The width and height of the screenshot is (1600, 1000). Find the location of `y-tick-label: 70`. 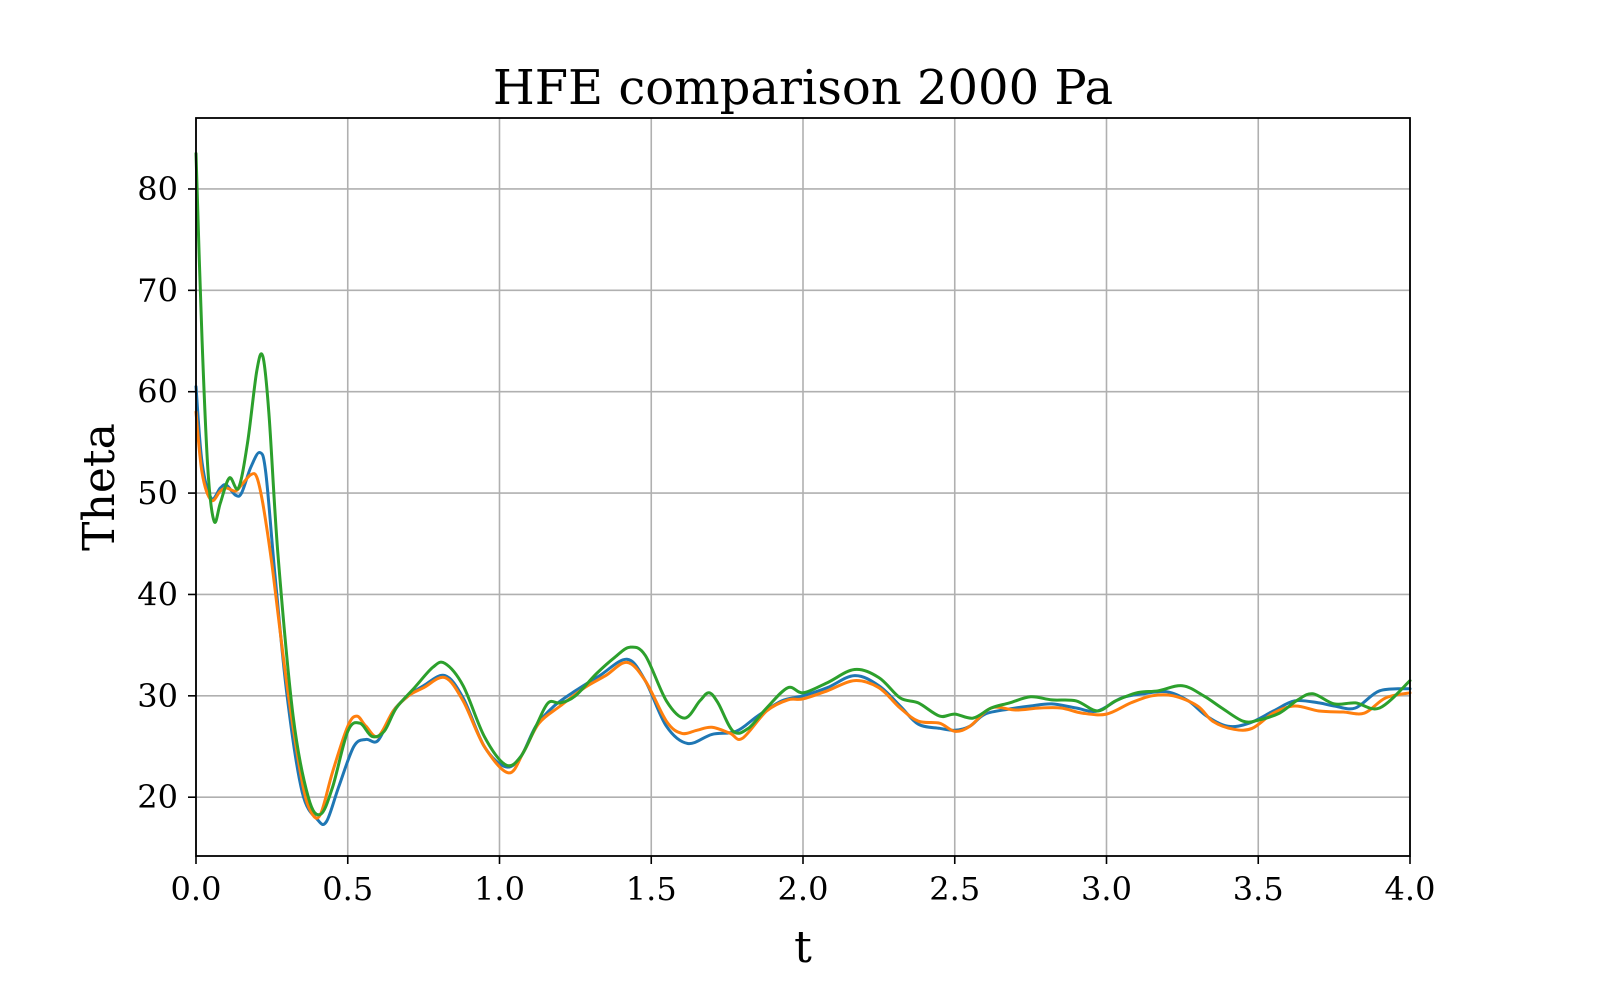

y-tick-label: 70 is located at coordinates (157, 290).